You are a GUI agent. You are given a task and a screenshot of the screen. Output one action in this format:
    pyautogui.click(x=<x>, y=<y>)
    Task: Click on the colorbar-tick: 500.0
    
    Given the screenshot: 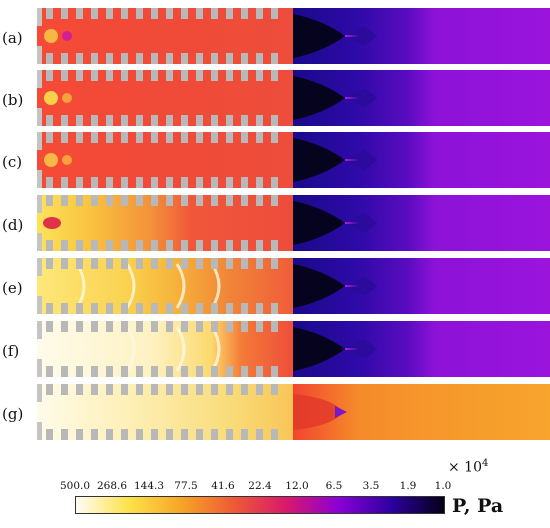 What is the action you would take?
    pyautogui.click(x=75, y=486)
    